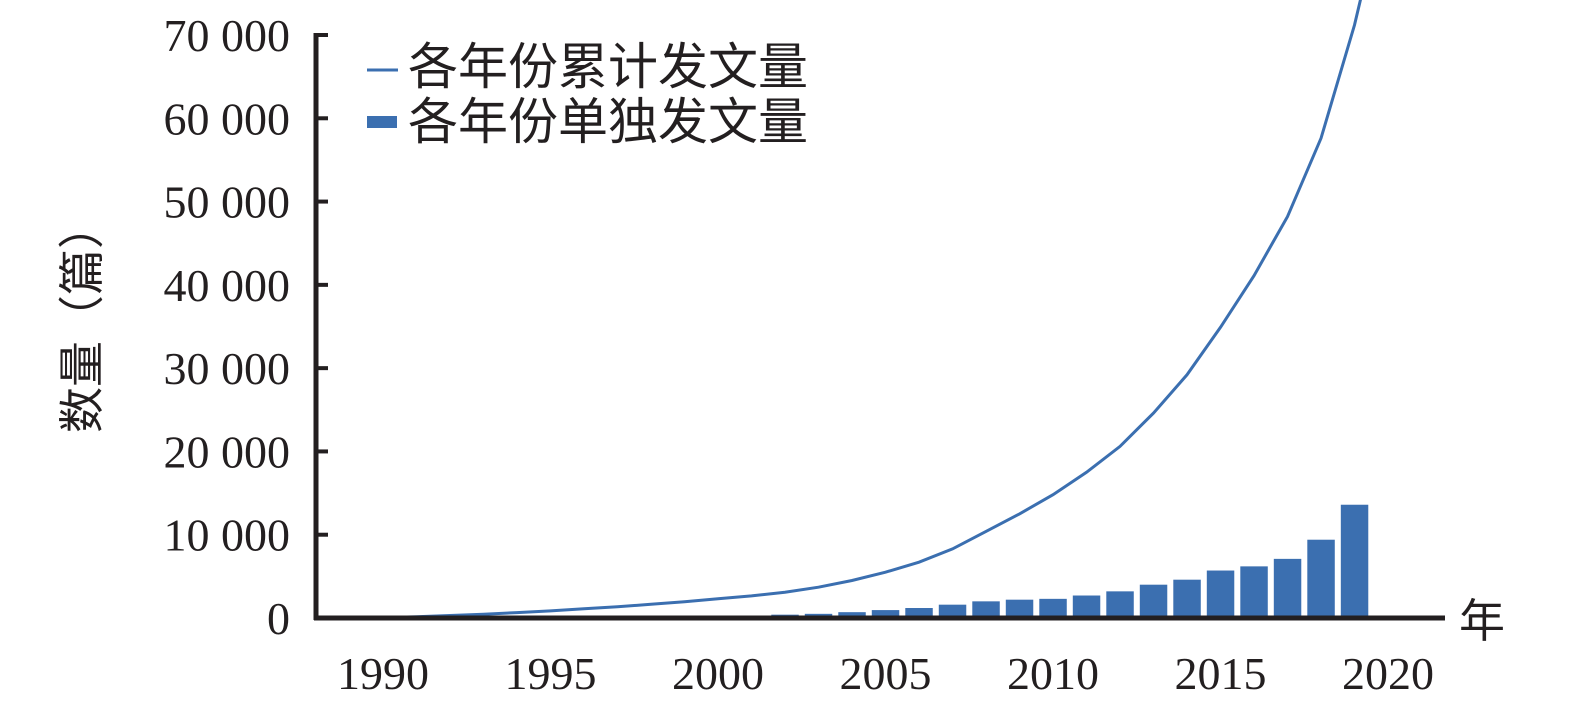 The height and width of the screenshot is (716, 1575). Describe the element at coordinates (1221, 673) in the screenshot. I see `x-tick-label: 2015` at that location.